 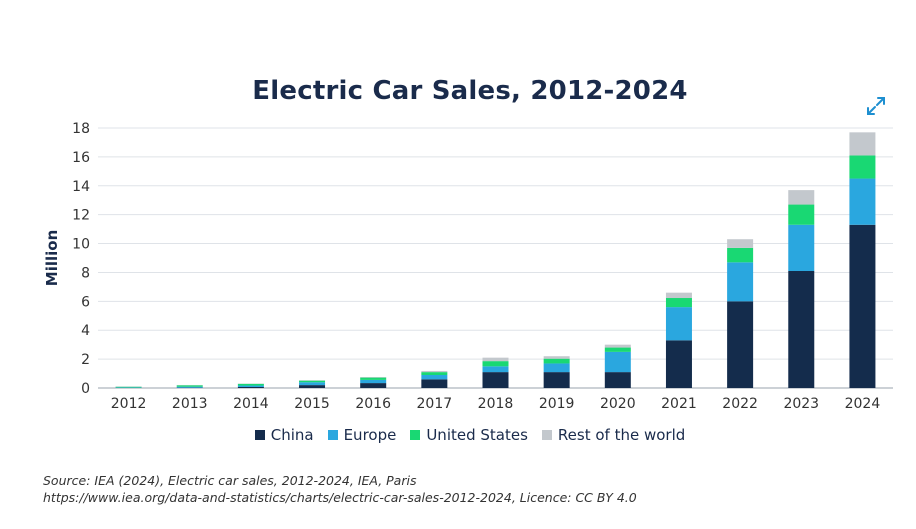 What do you see at coordinates (292, 435) in the screenshot?
I see `legend-label: China` at bounding box center [292, 435].